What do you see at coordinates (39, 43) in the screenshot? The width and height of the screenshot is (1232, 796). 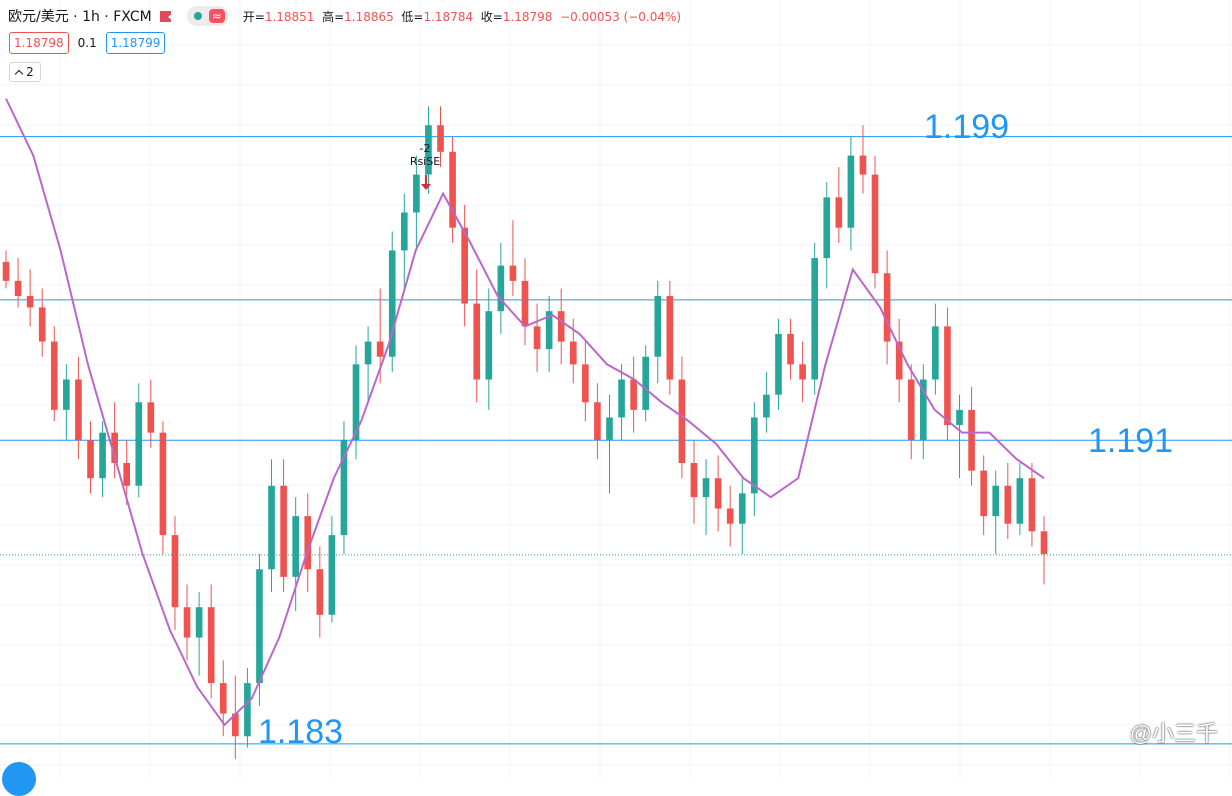 I see `sell-price-button: 1.18798` at bounding box center [39, 43].